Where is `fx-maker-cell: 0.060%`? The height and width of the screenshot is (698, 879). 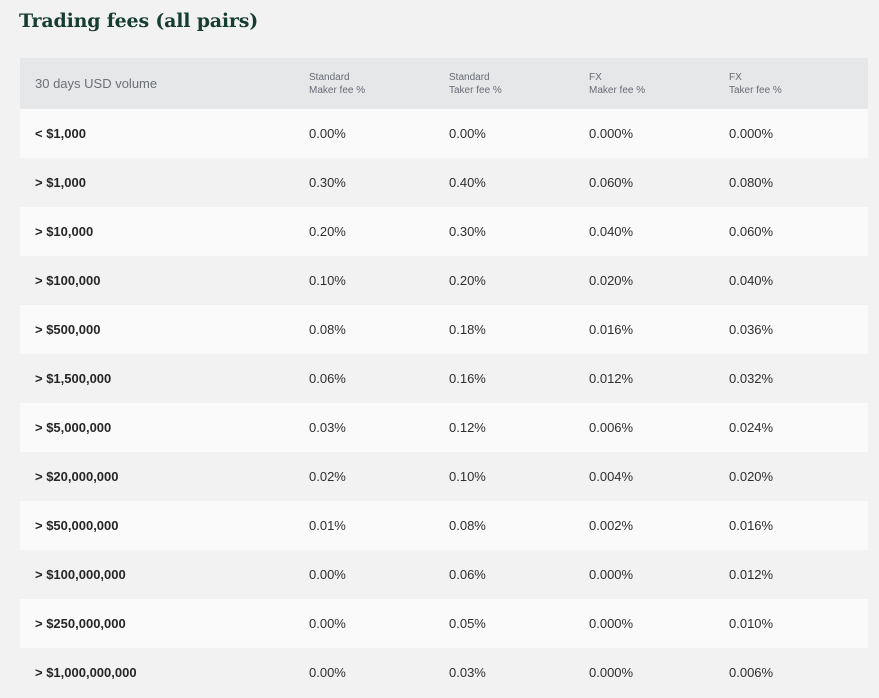 fx-maker-cell: 0.060% is located at coordinates (611, 182).